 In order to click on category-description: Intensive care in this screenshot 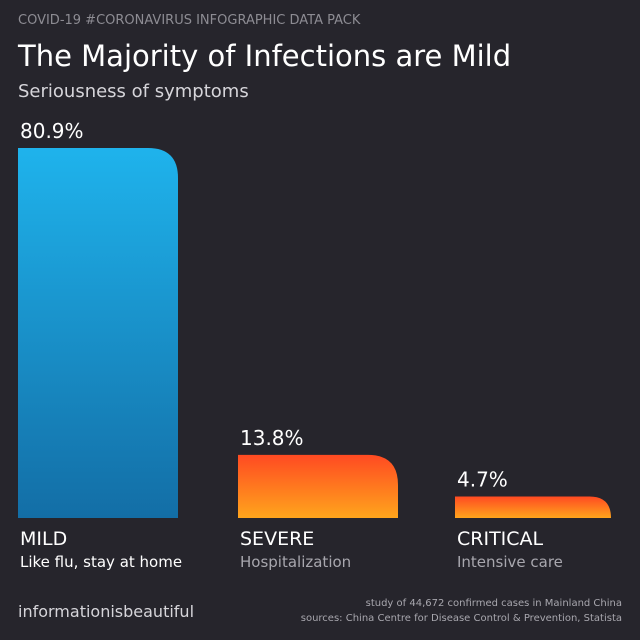, I will do `click(510, 562)`.